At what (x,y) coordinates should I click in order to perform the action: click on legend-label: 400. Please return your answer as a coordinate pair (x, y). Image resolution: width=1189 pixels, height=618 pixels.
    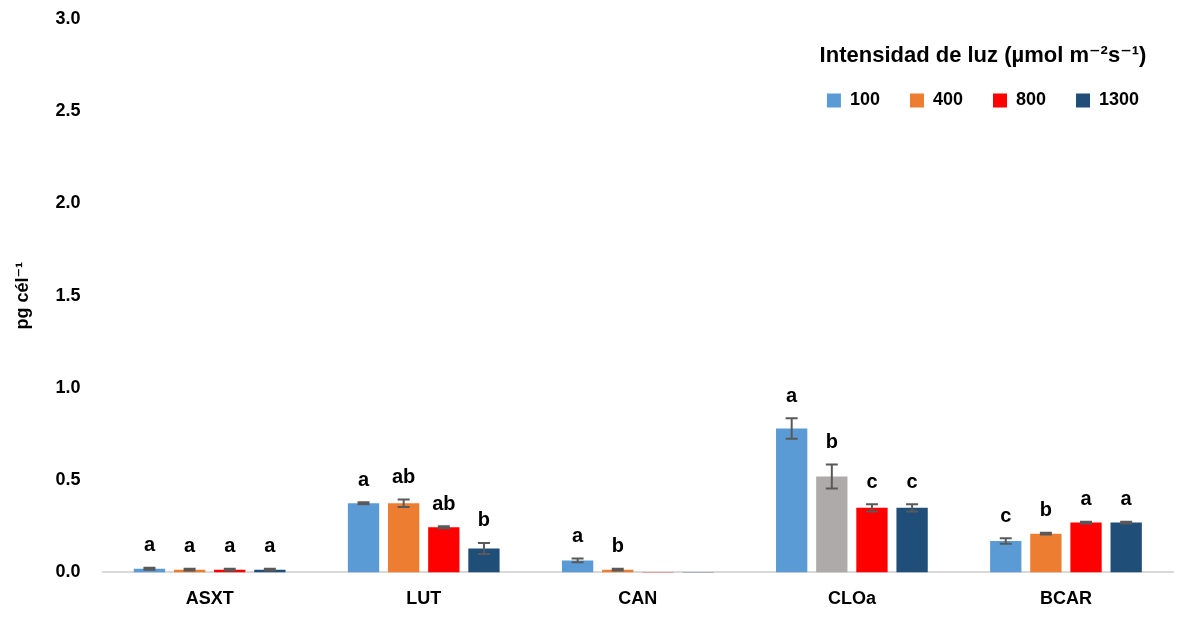
    Looking at the image, I should click on (948, 99).